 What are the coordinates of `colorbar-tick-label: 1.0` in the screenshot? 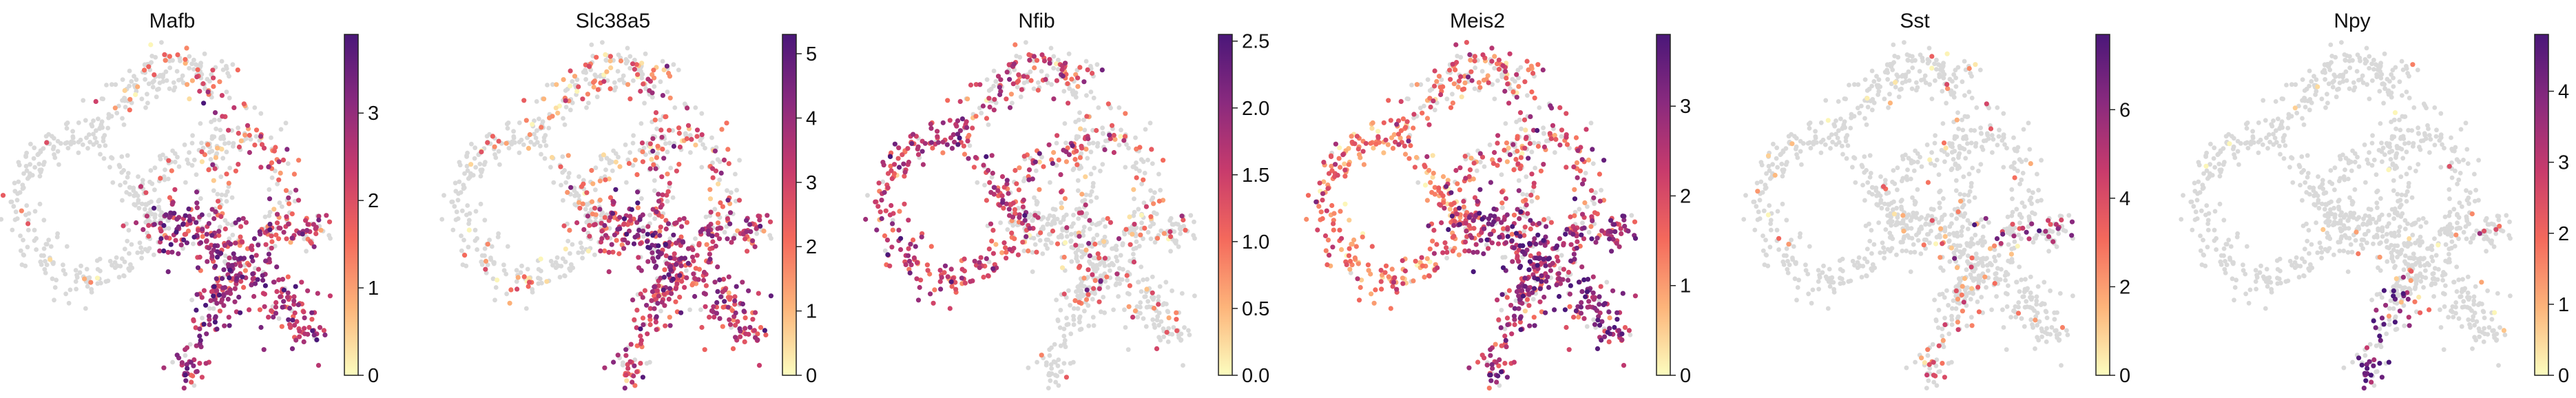 It's located at (1255, 242).